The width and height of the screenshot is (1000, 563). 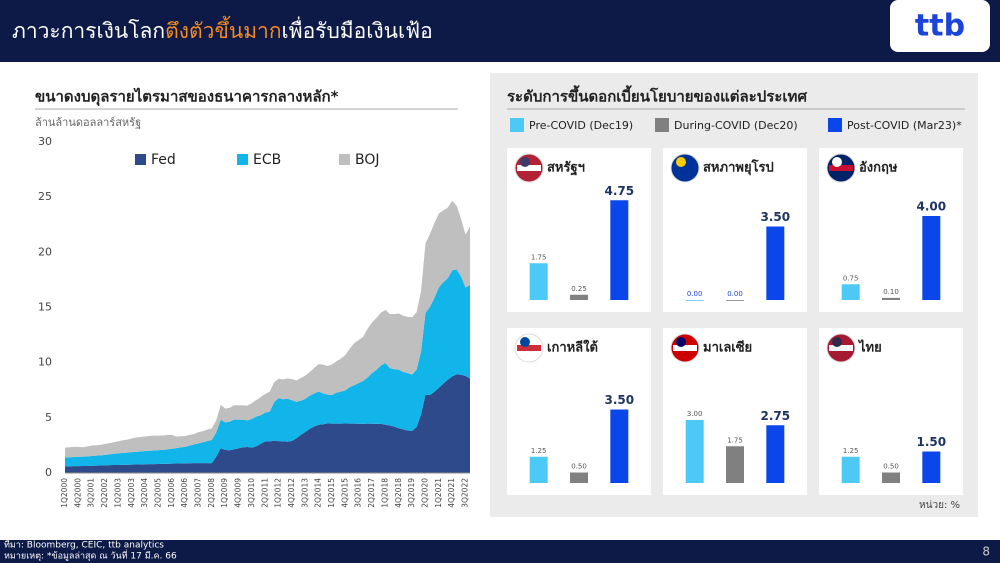 I want to click on logo-box, so click(x=940, y=26).